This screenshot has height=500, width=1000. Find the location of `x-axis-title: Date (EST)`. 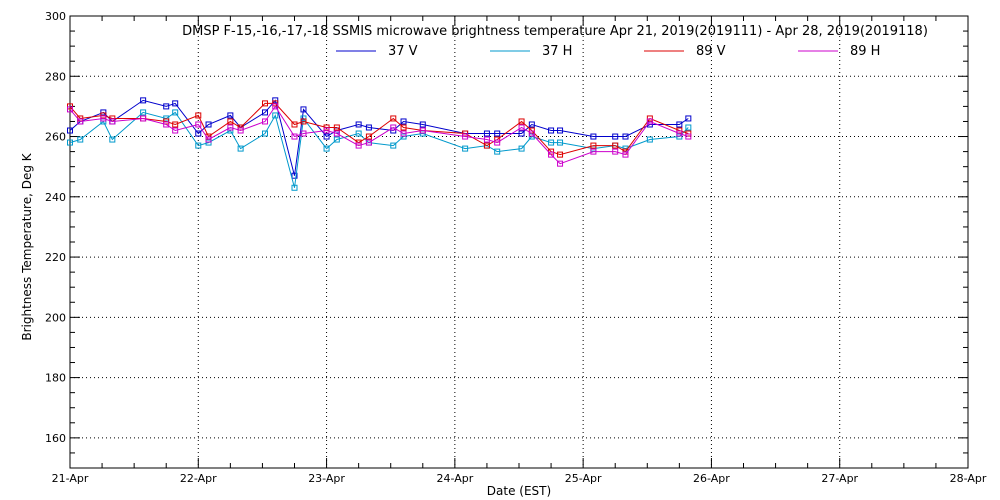

x-axis-title: Date (EST) is located at coordinates (519, 491).